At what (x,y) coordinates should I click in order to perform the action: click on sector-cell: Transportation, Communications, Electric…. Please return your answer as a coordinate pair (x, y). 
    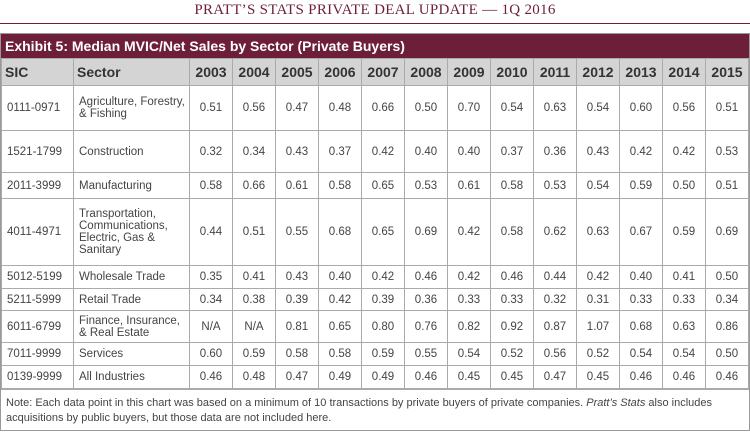
    Looking at the image, I should click on (131, 232).